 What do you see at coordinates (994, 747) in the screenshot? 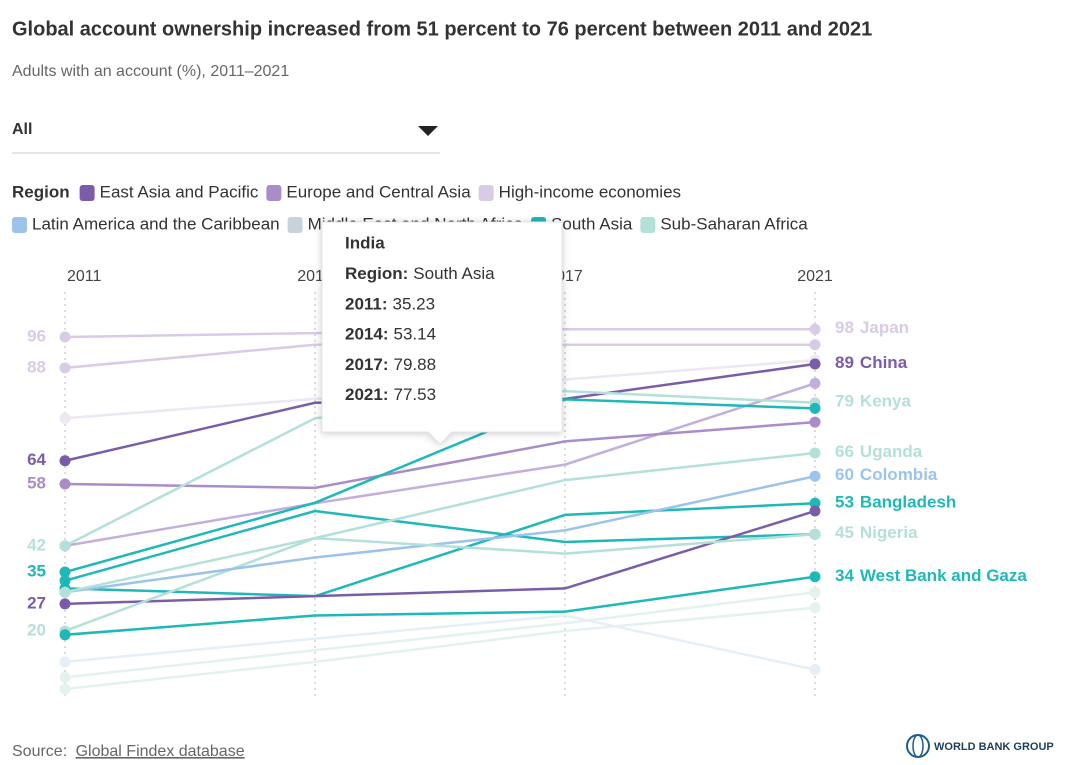
I see `logo-text: WORLD BANK GROUP` at bounding box center [994, 747].